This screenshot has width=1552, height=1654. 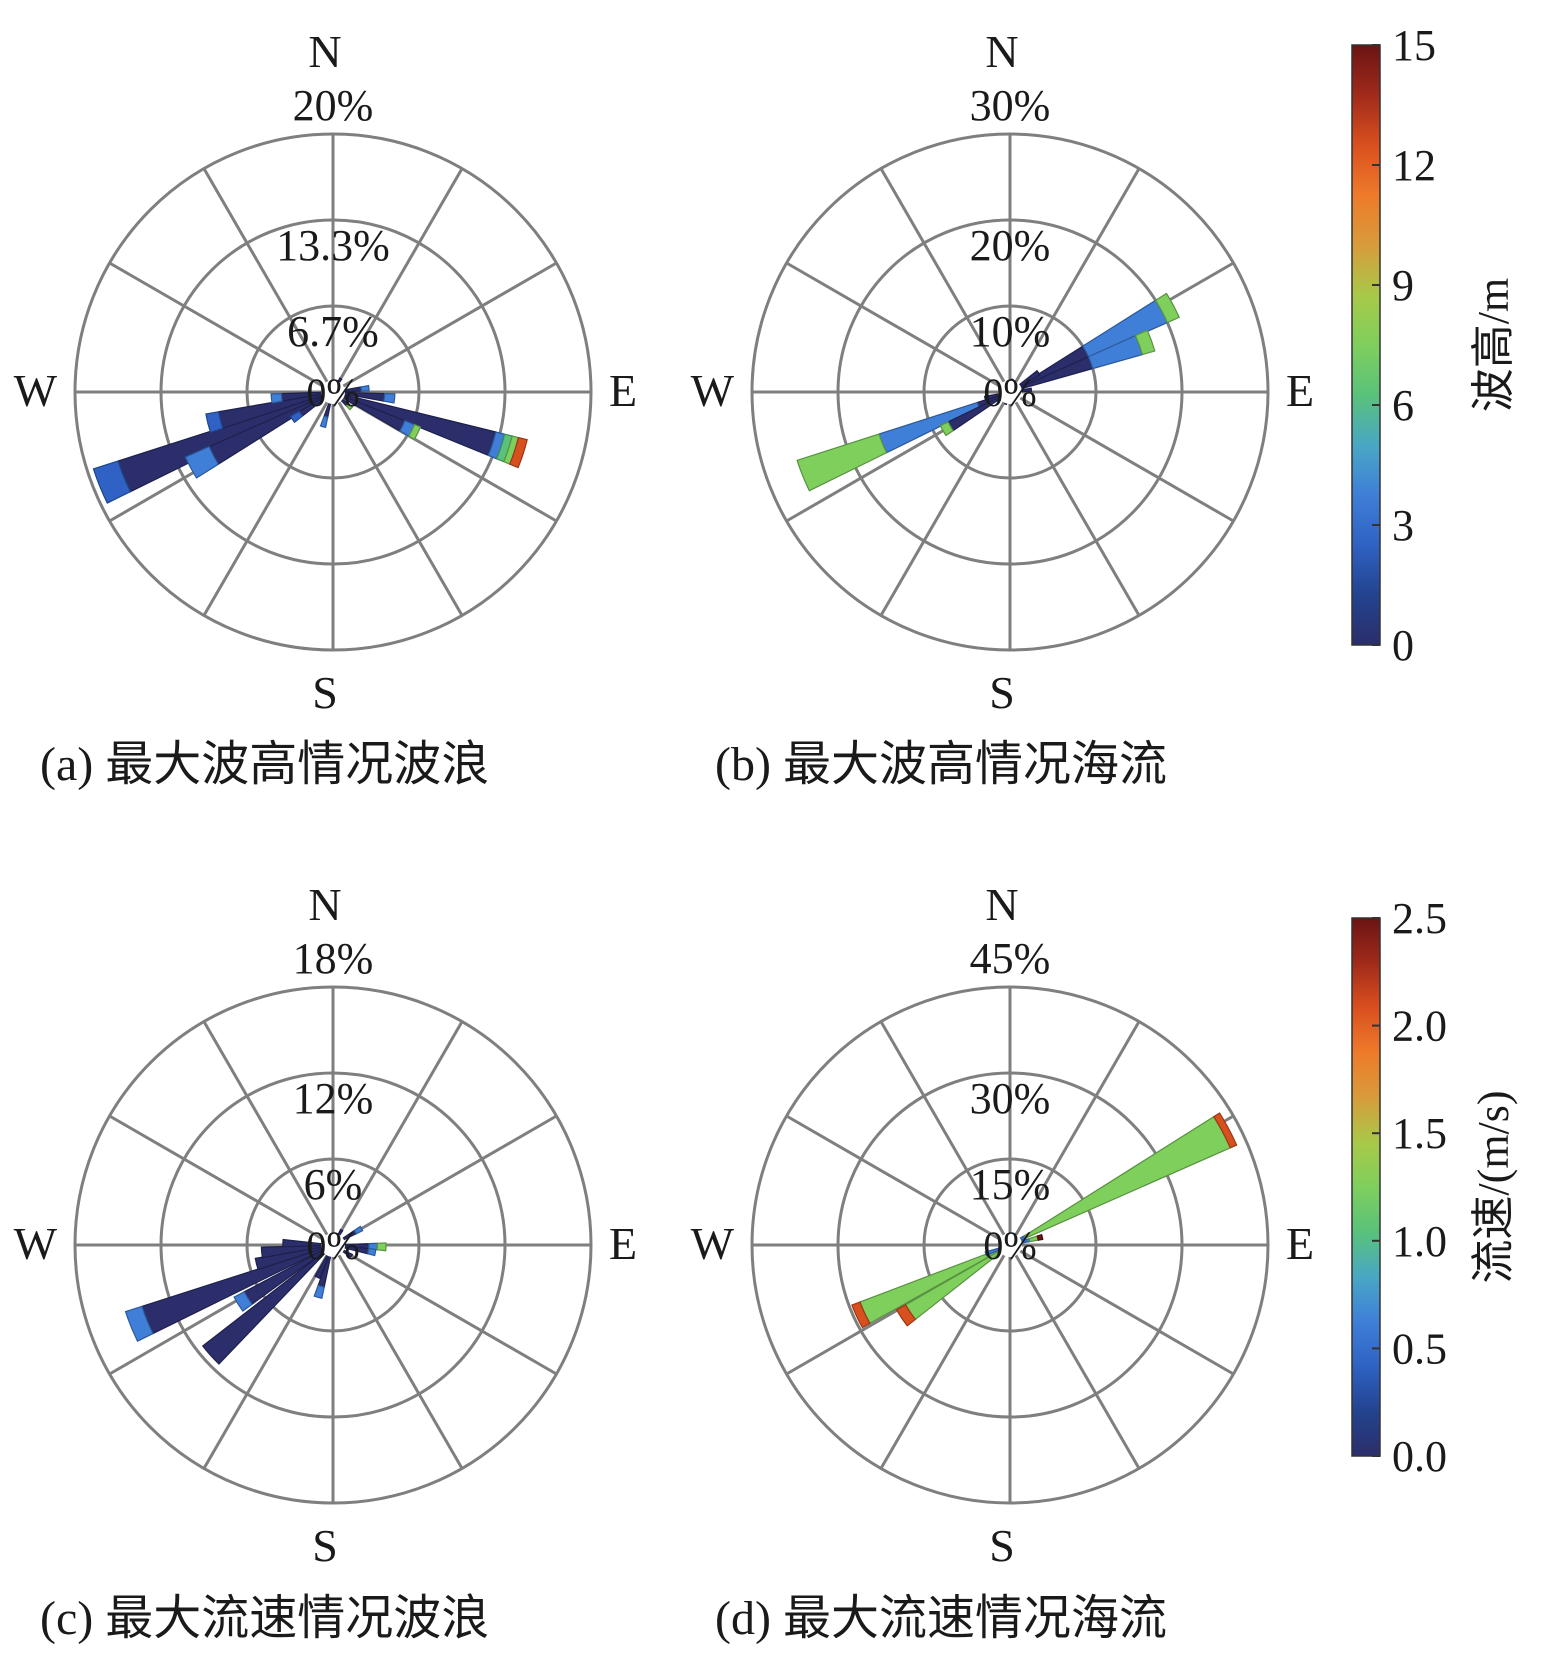 I want to click on radial-tick-label: 15%, so click(x=1010, y=1184).